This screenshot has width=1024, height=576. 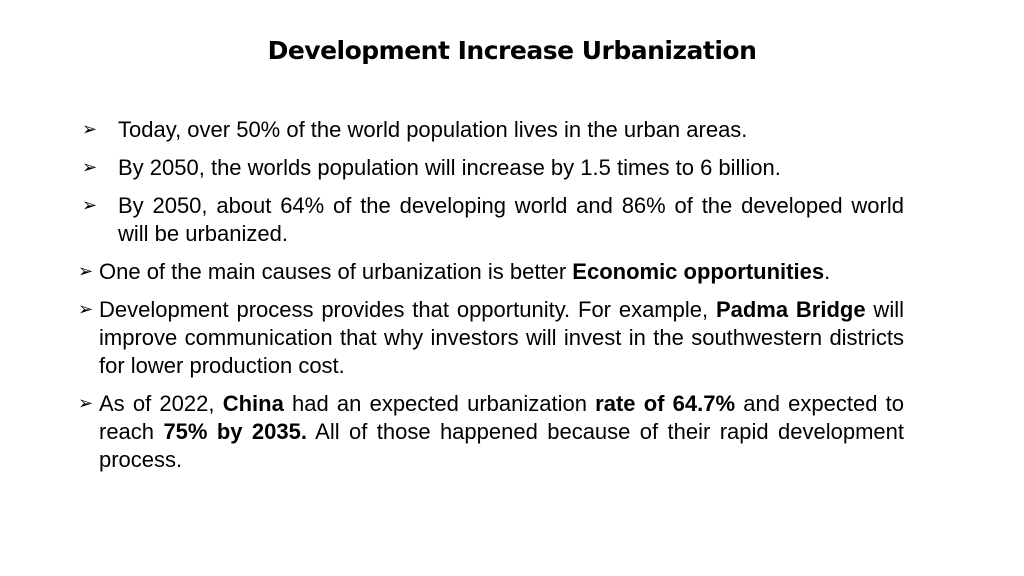 What do you see at coordinates (439, 403) in the screenshot?
I see `bullet-text: had an expected urbanization` at bounding box center [439, 403].